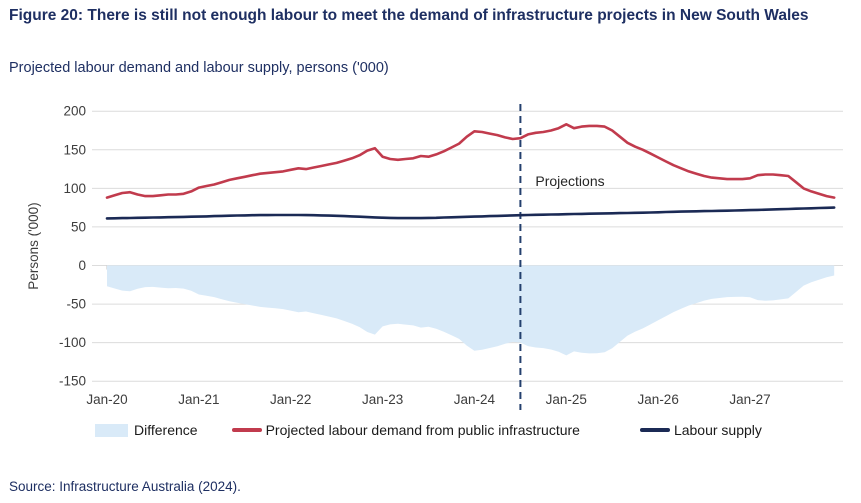 Image resolution: width=861 pixels, height=503 pixels. I want to click on svg-text: Jan-21, so click(198, 399).